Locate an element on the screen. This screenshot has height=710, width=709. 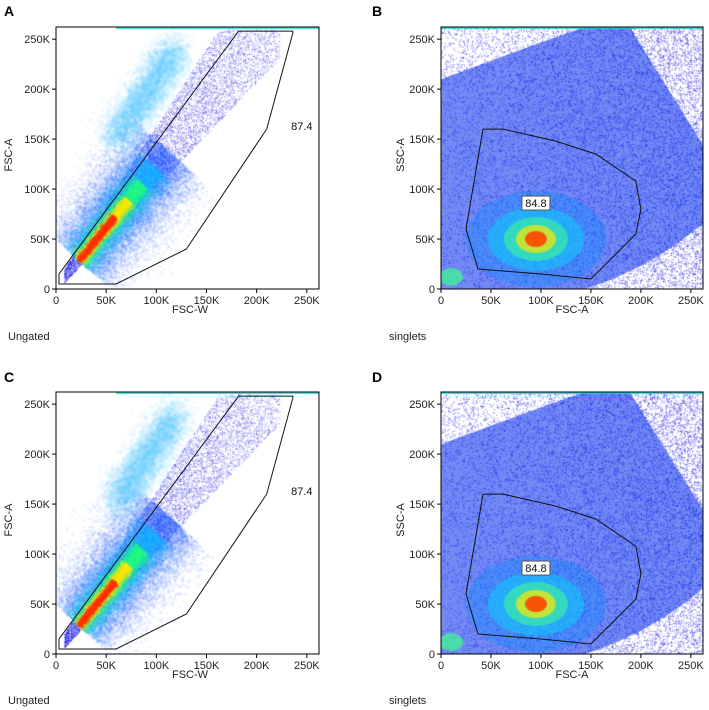
panel-b-xtick-label: 0 is located at coordinates (441, 301).